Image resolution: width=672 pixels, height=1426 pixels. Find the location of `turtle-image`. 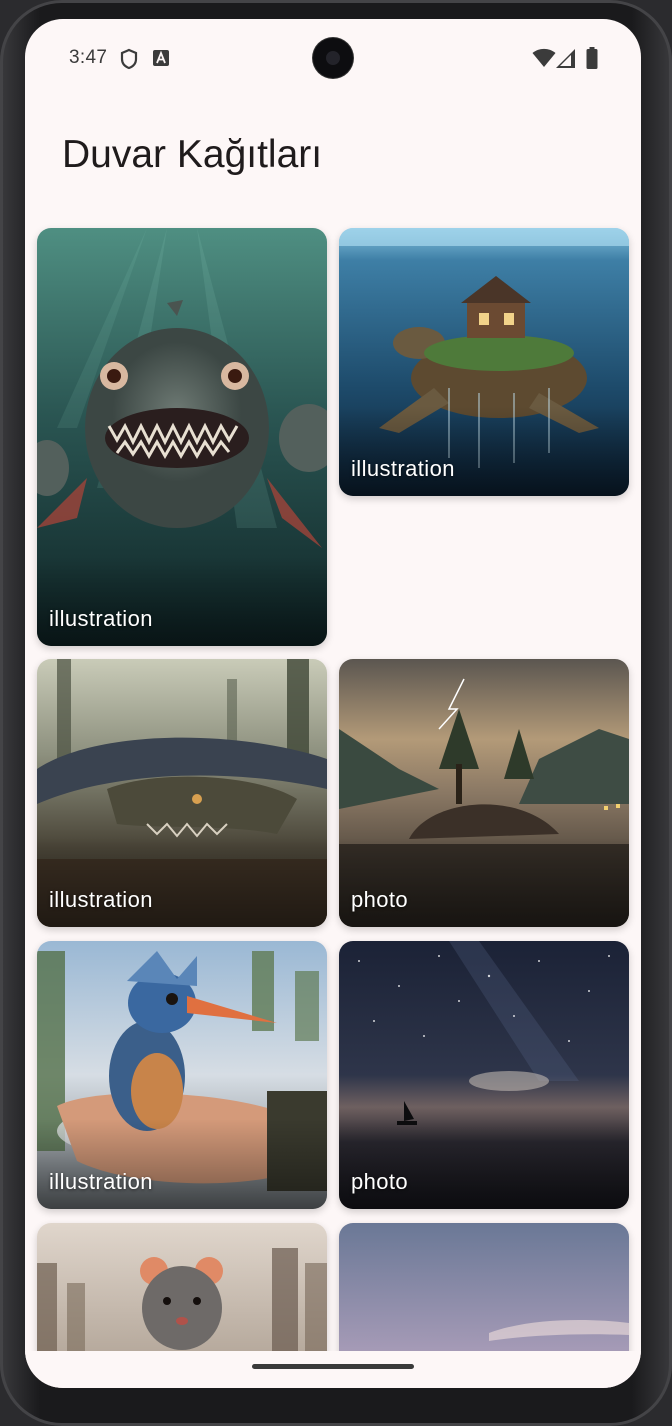

turtle-image is located at coordinates (484, 362).